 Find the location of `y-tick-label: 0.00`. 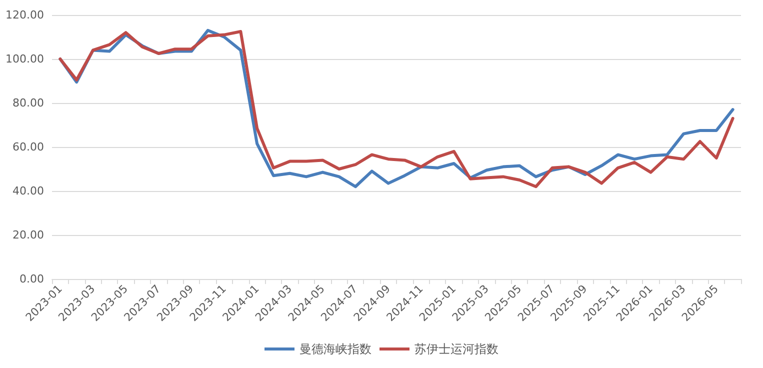

y-tick-label: 0.00 is located at coordinates (32, 279).